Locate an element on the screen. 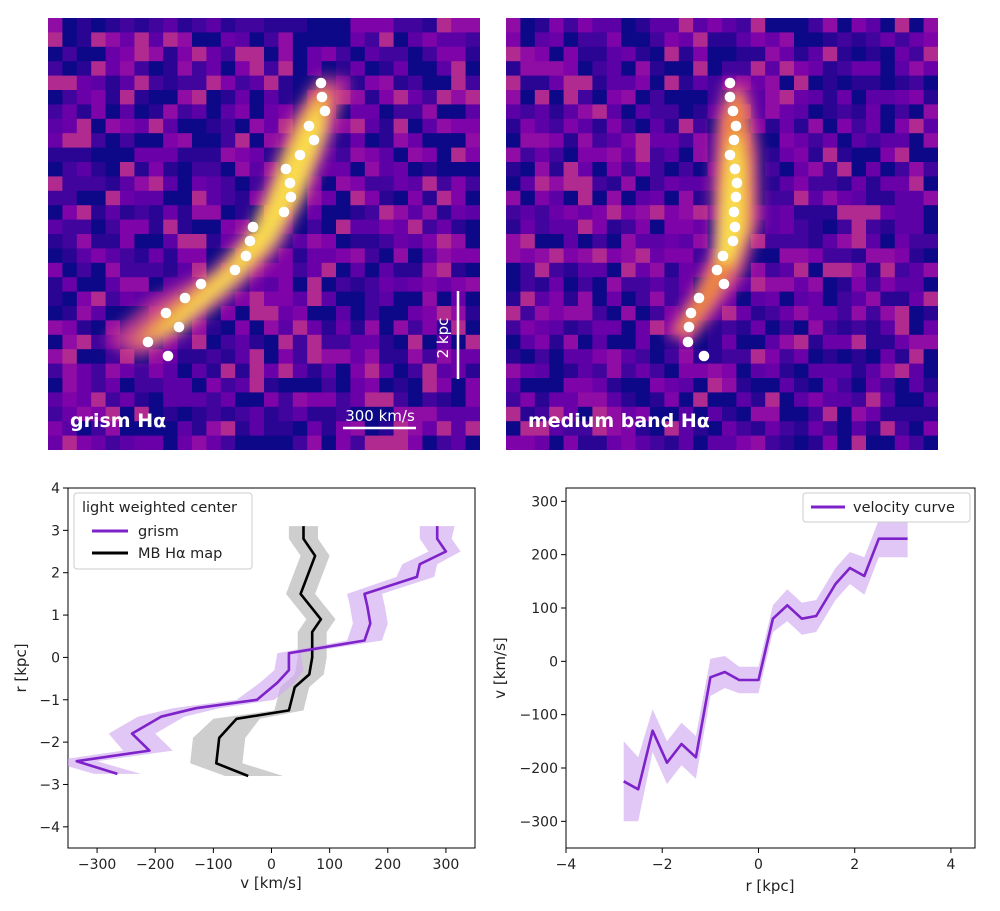  velocity-scalebar-label: 300 km/s is located at coordinates (380, 416).